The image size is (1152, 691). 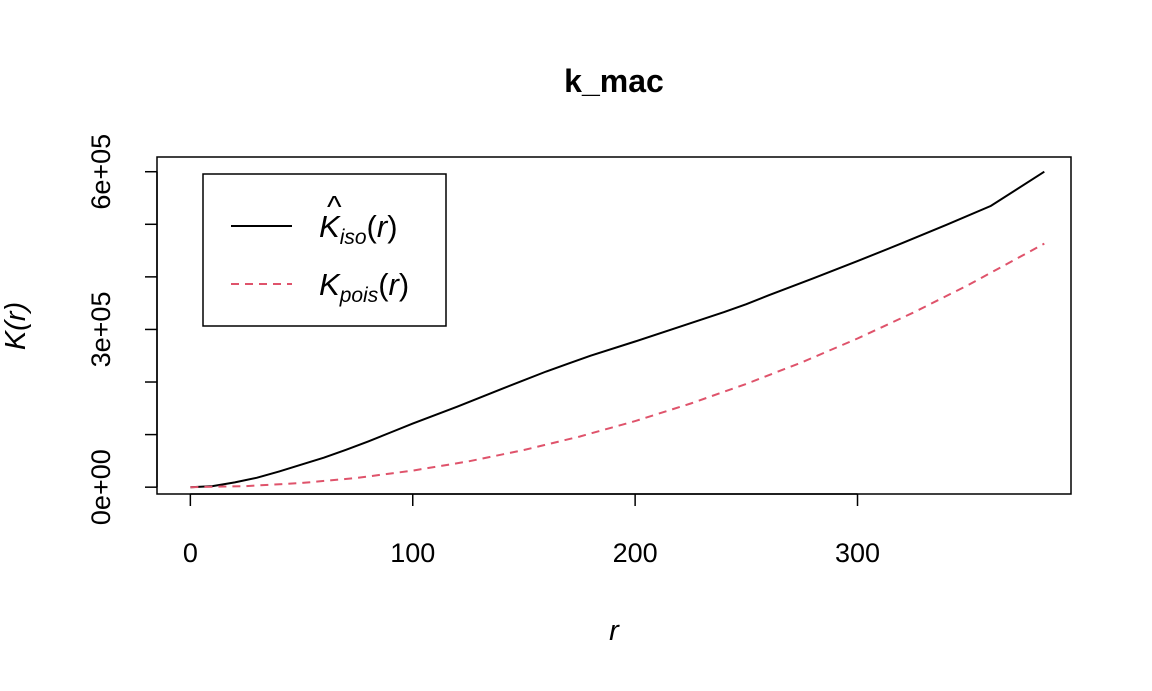 I want to click on legend-hat: ^, so click(x=334, y=206).